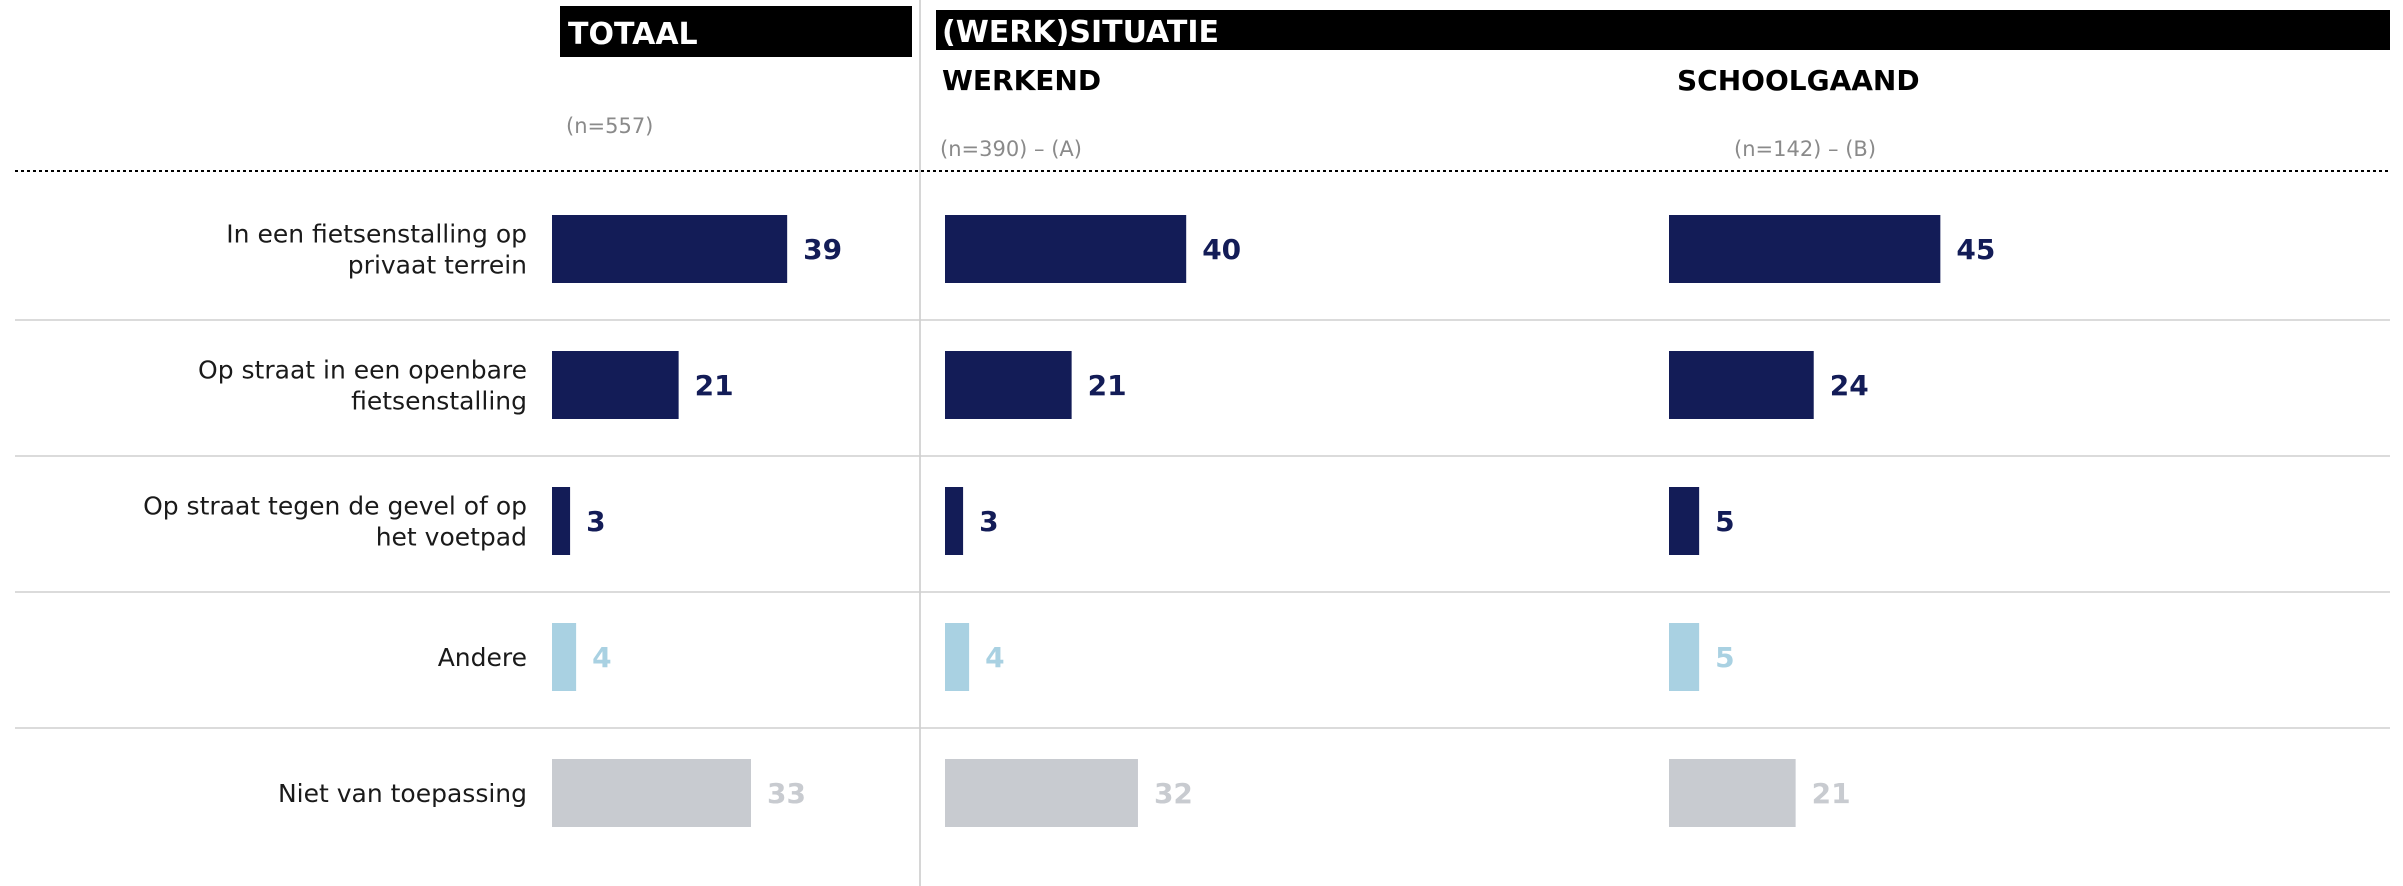  Describe the element at coordinates (822, 249) in the screenshot. I see `value-label: 39` at that location.